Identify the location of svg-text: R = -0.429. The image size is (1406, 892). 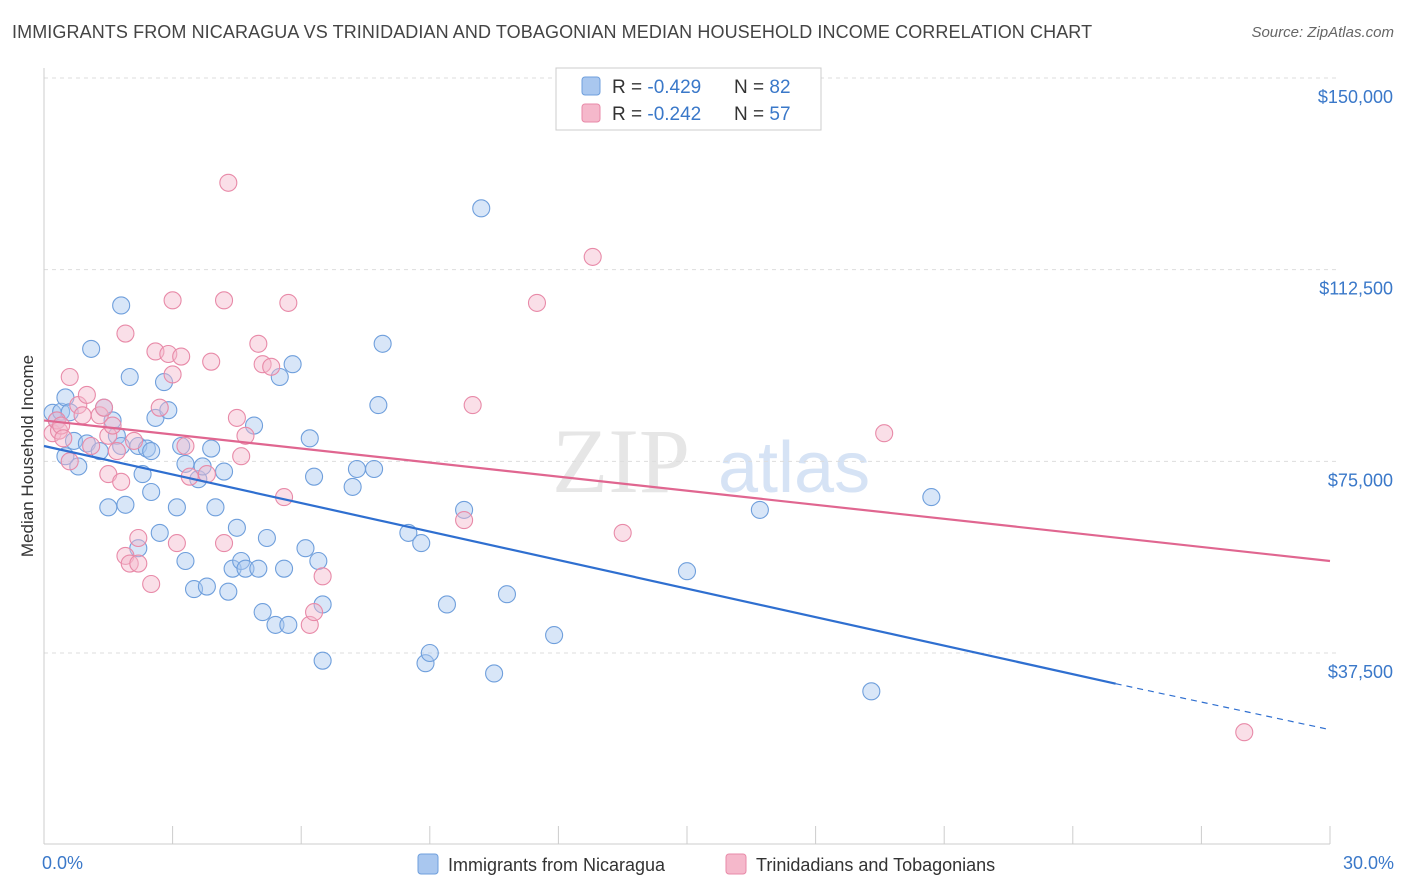
(656, 87).